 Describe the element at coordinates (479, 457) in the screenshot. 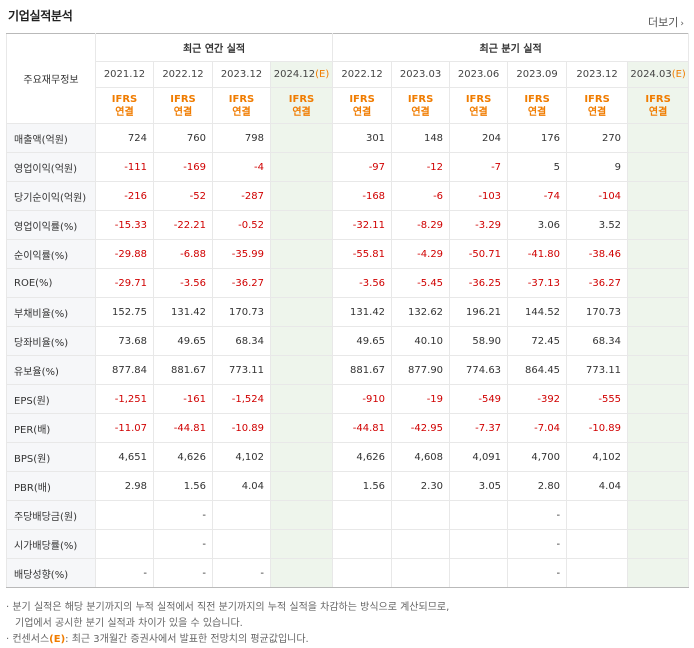

I see `value-cell: 4,091` at that location.